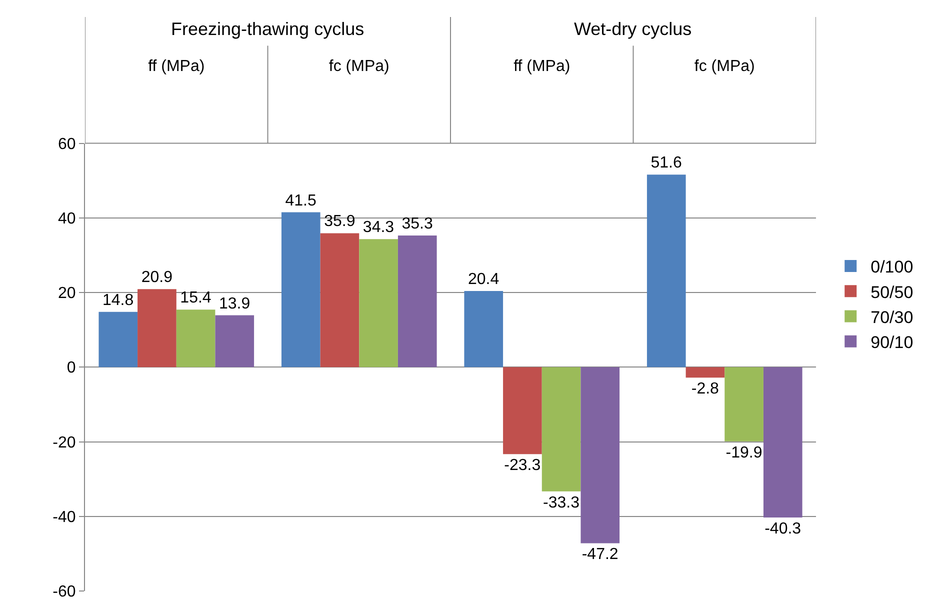 The width and height of the screenshot is (946, 611). What do you see at coordinates (196, 298) in the screenshot?
I see `data-label: 15.4` at bounding box center [196, 298].